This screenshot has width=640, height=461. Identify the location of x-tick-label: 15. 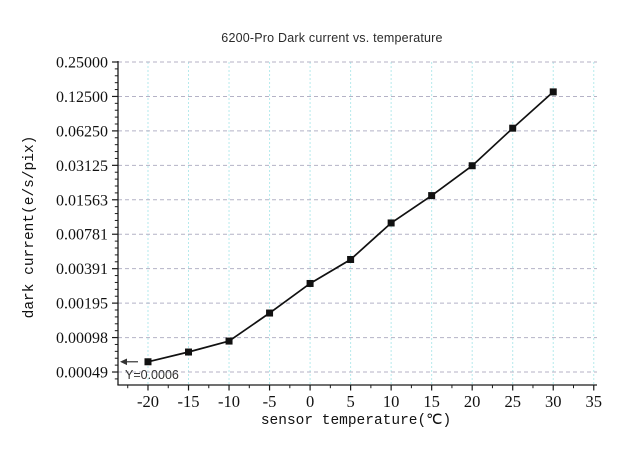
(431, 401).